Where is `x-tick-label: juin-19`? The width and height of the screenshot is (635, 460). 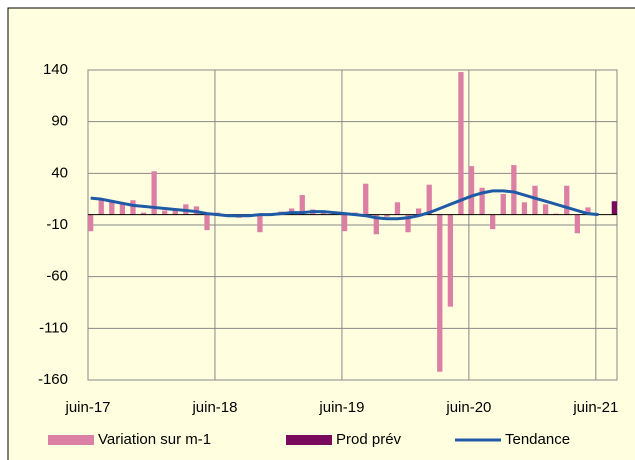 x-tick-label: juin-19 is located at coordinates (341, 407).